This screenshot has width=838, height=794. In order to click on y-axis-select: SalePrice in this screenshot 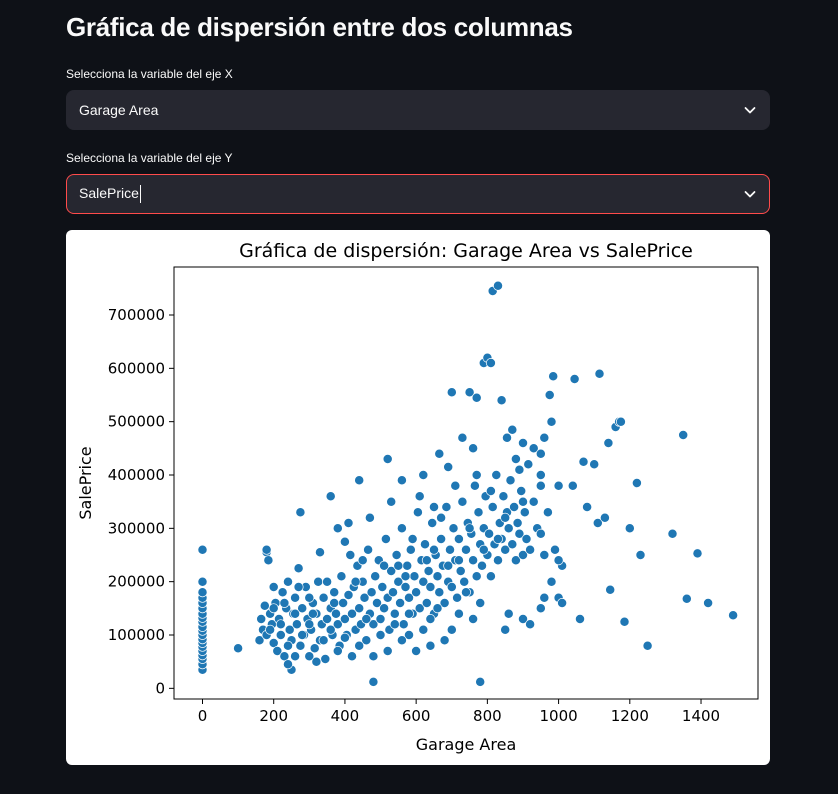, I will do `click(418, 194)`.